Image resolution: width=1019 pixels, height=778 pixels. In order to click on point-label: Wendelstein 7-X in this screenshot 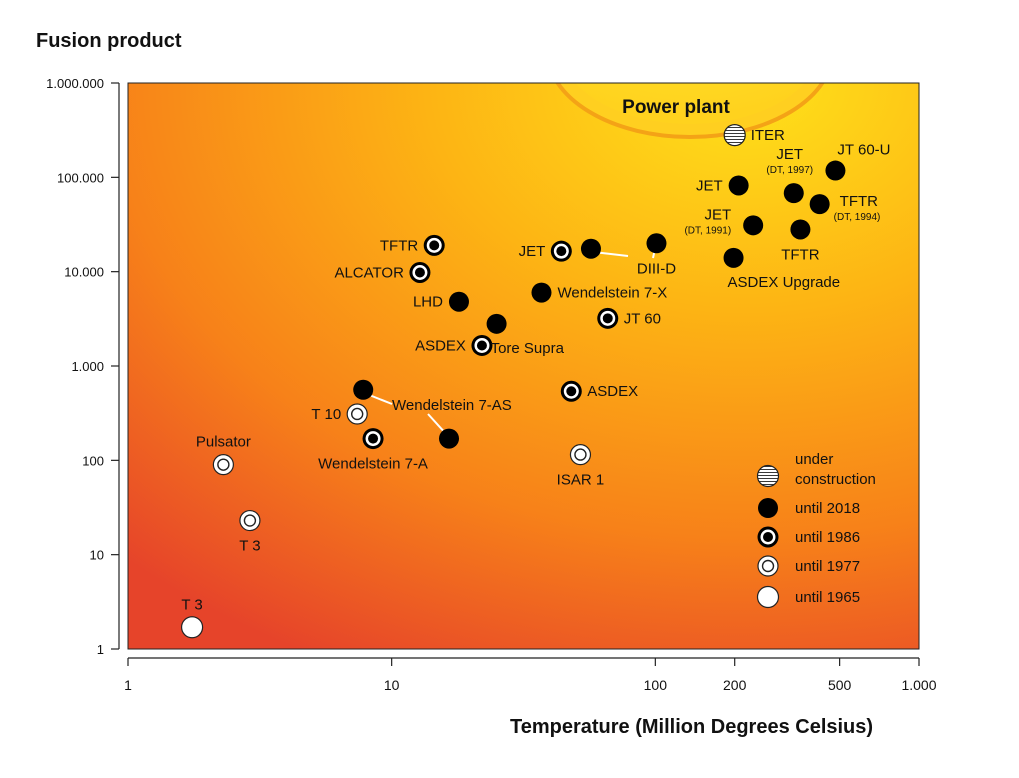, I will do `click(612, 293)`.